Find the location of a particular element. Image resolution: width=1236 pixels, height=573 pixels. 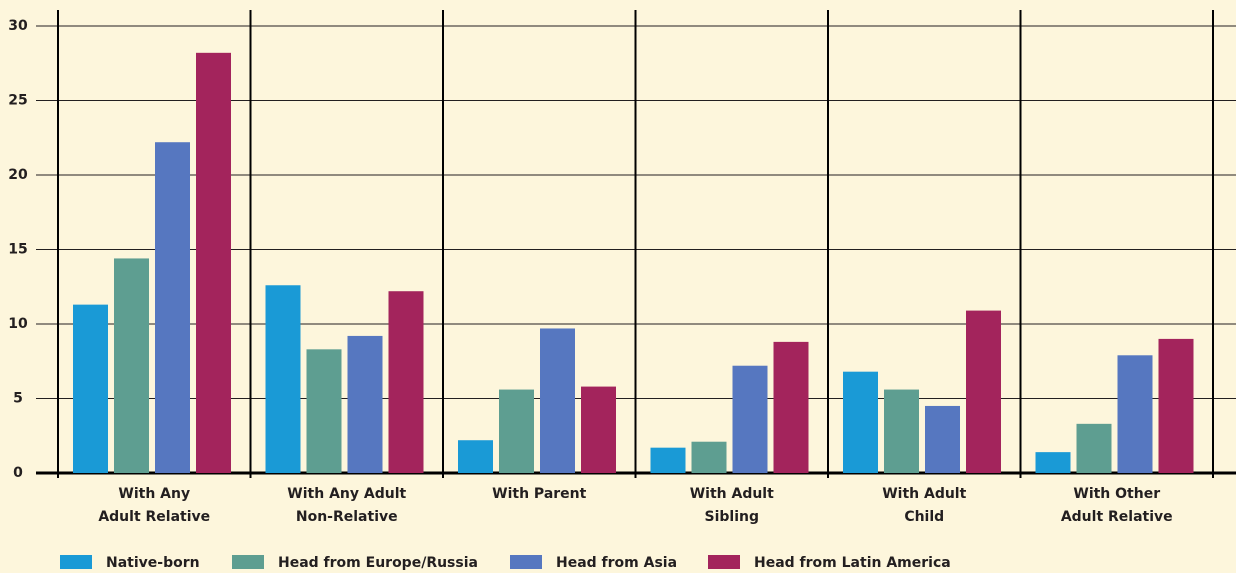

x-tick-label: With Parent is located at coordinates (539, 494).